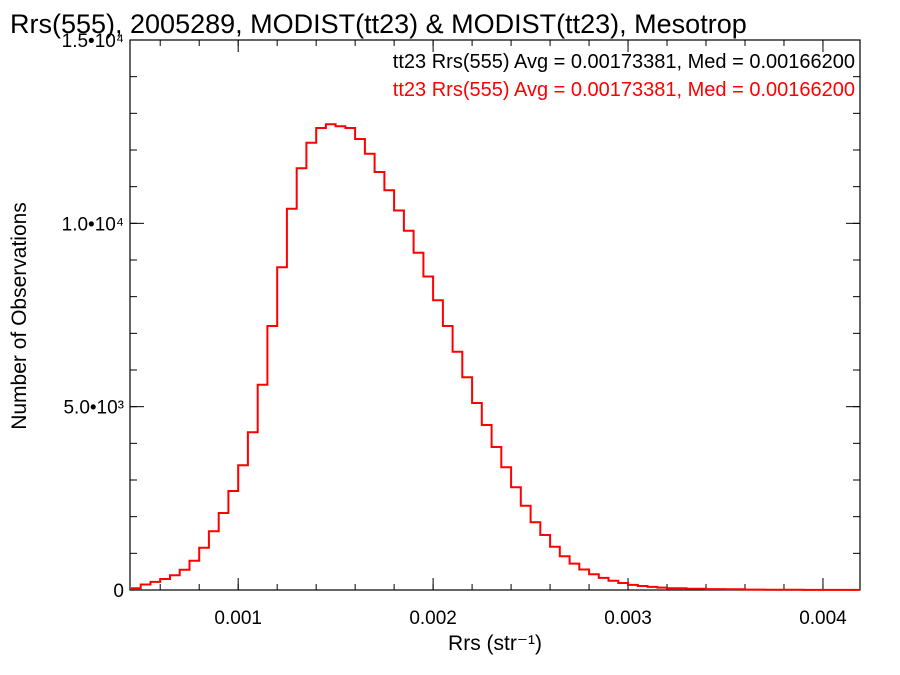  What do you see at coordinates (93, 41) in the screenshot?
I see `y-tick-label: 1.5•10⁴` at bounding box center [93, 41].